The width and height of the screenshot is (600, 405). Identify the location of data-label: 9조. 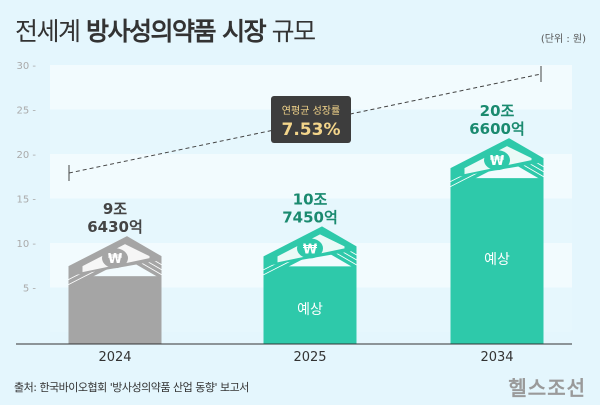
(115, 209).